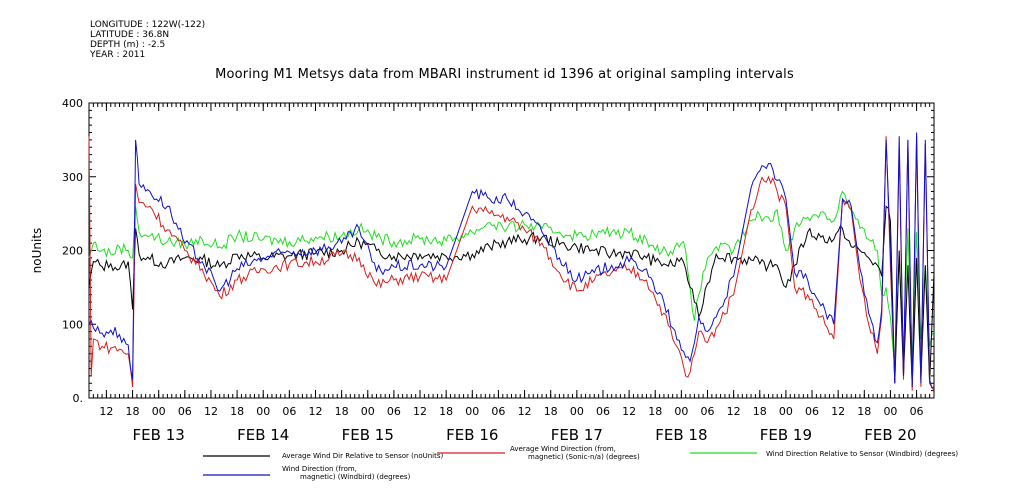  Describe the element at coordinates (72, 177) in the screenshot. I see `y-tick-label: 300` at that location.